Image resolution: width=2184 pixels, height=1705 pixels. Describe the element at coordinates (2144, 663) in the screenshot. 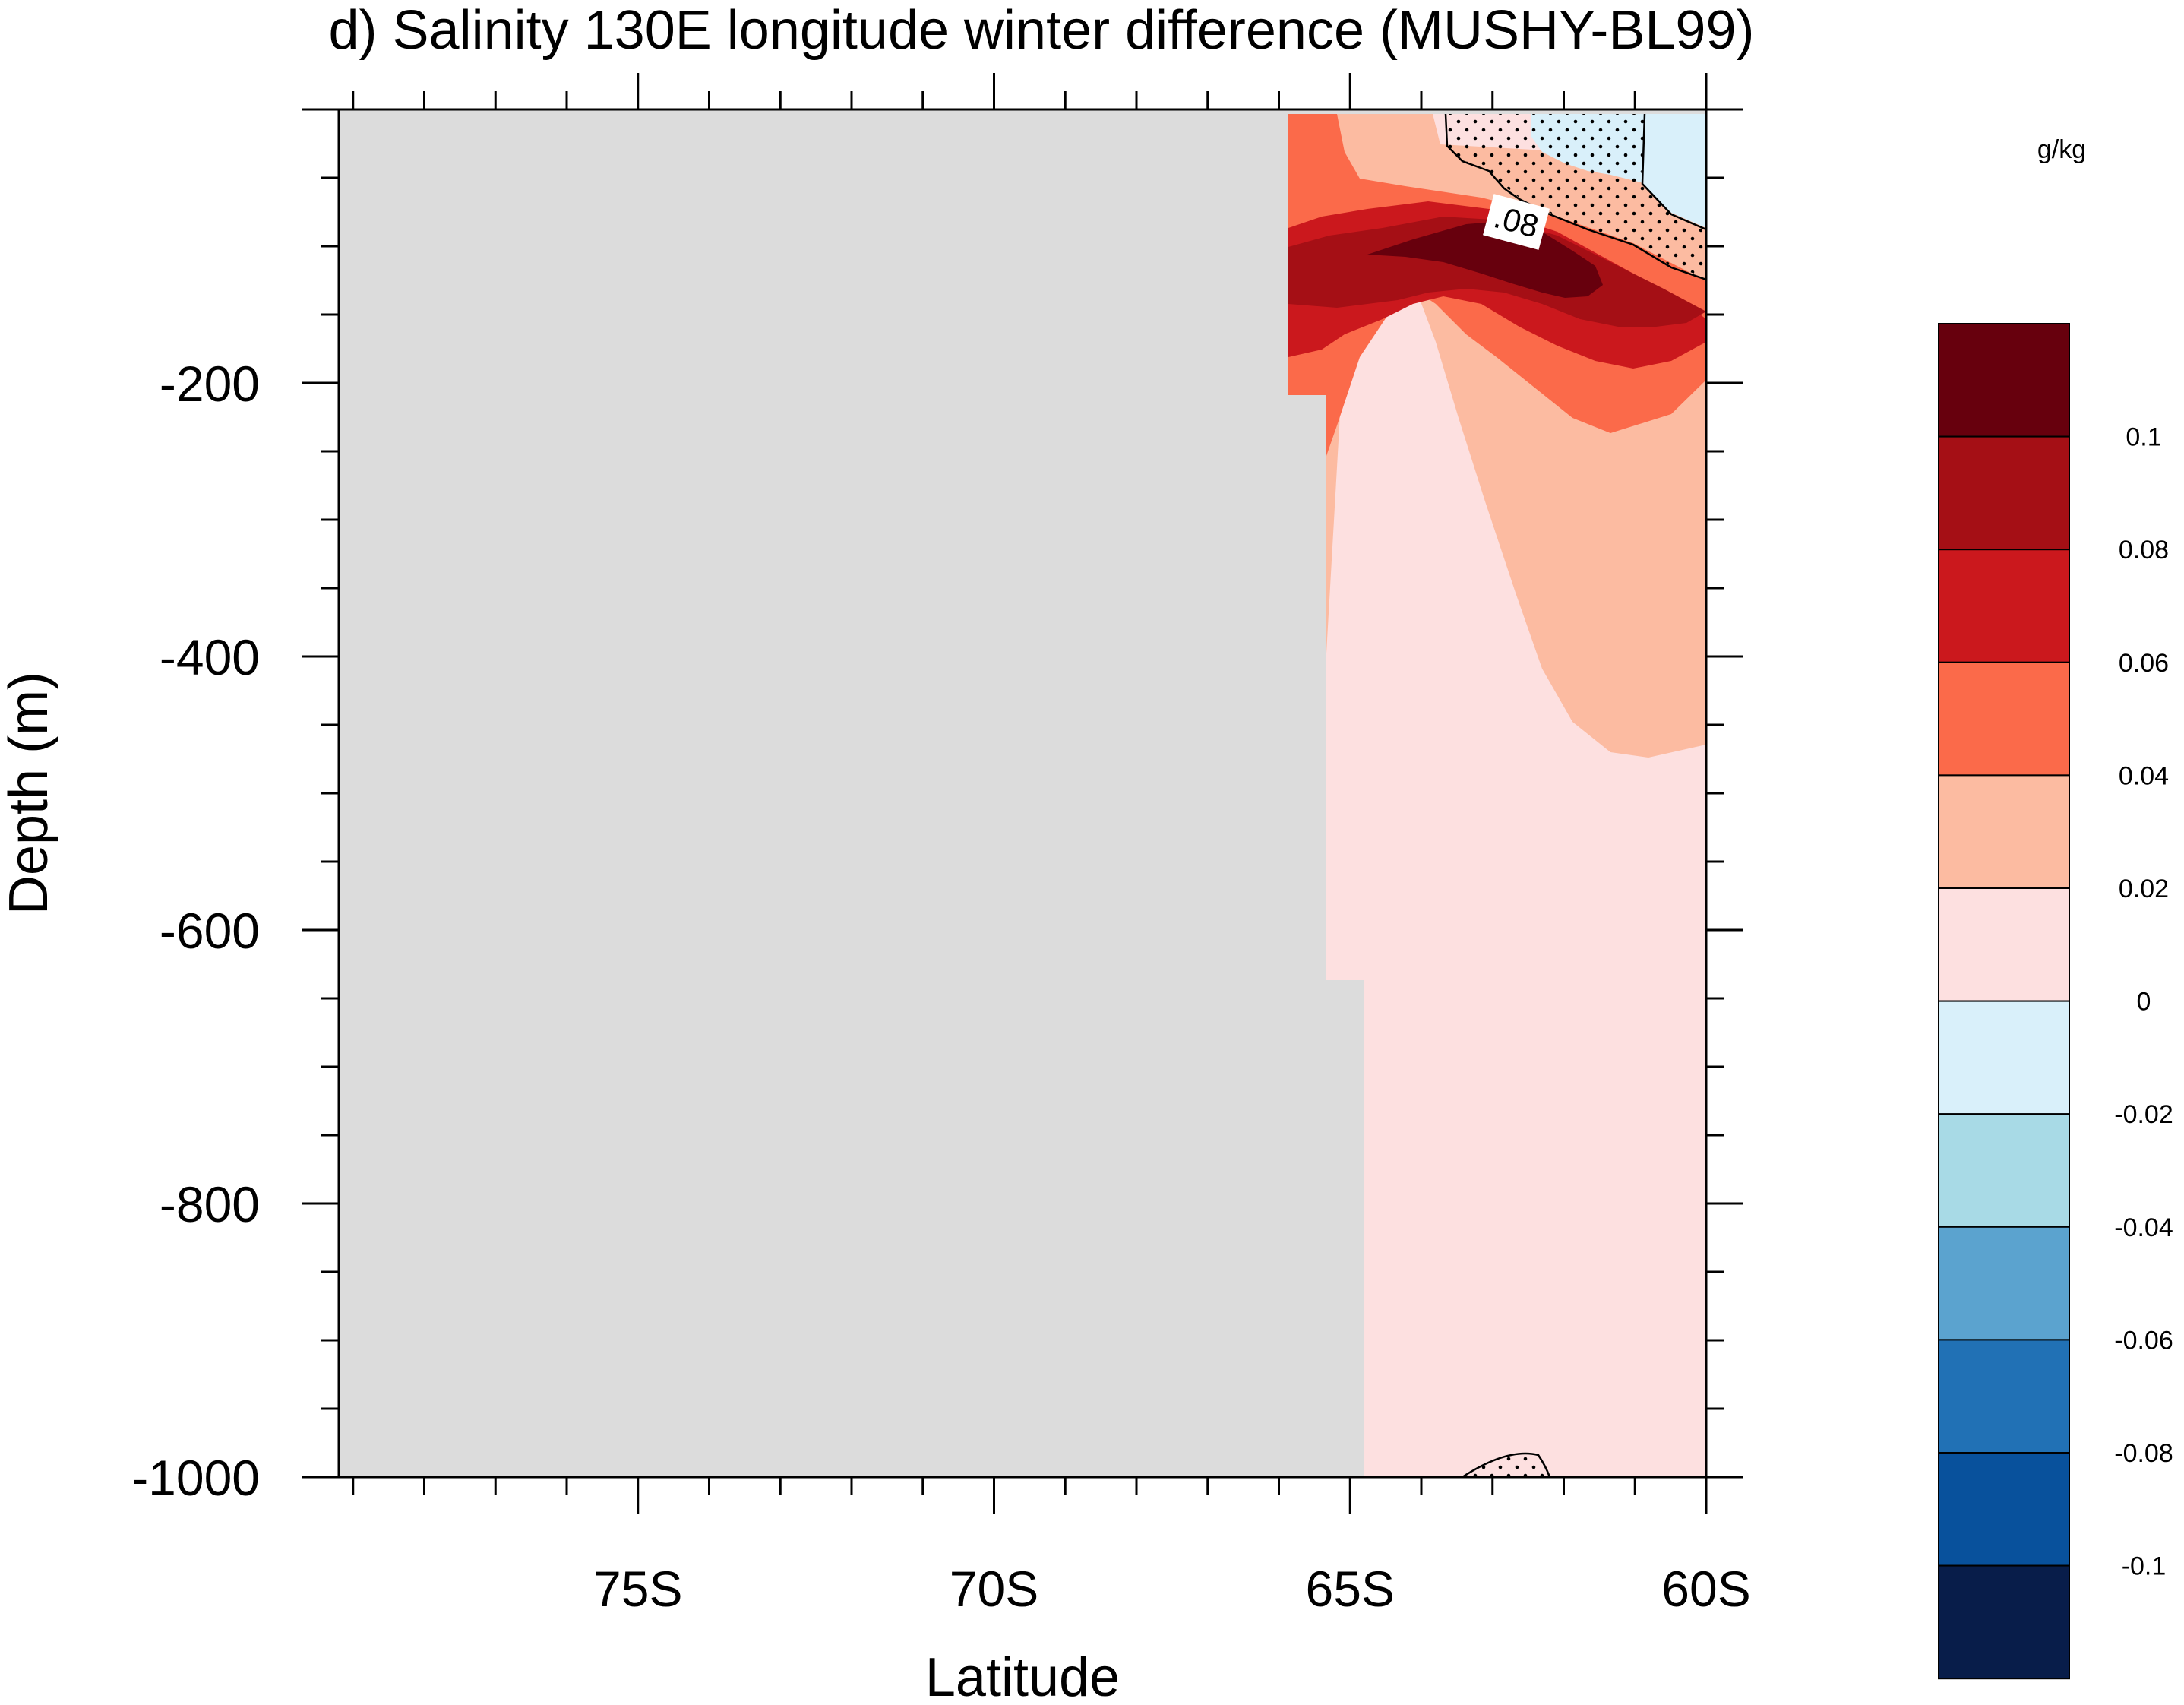

I see `colorbar-label: 0.06` at that location.